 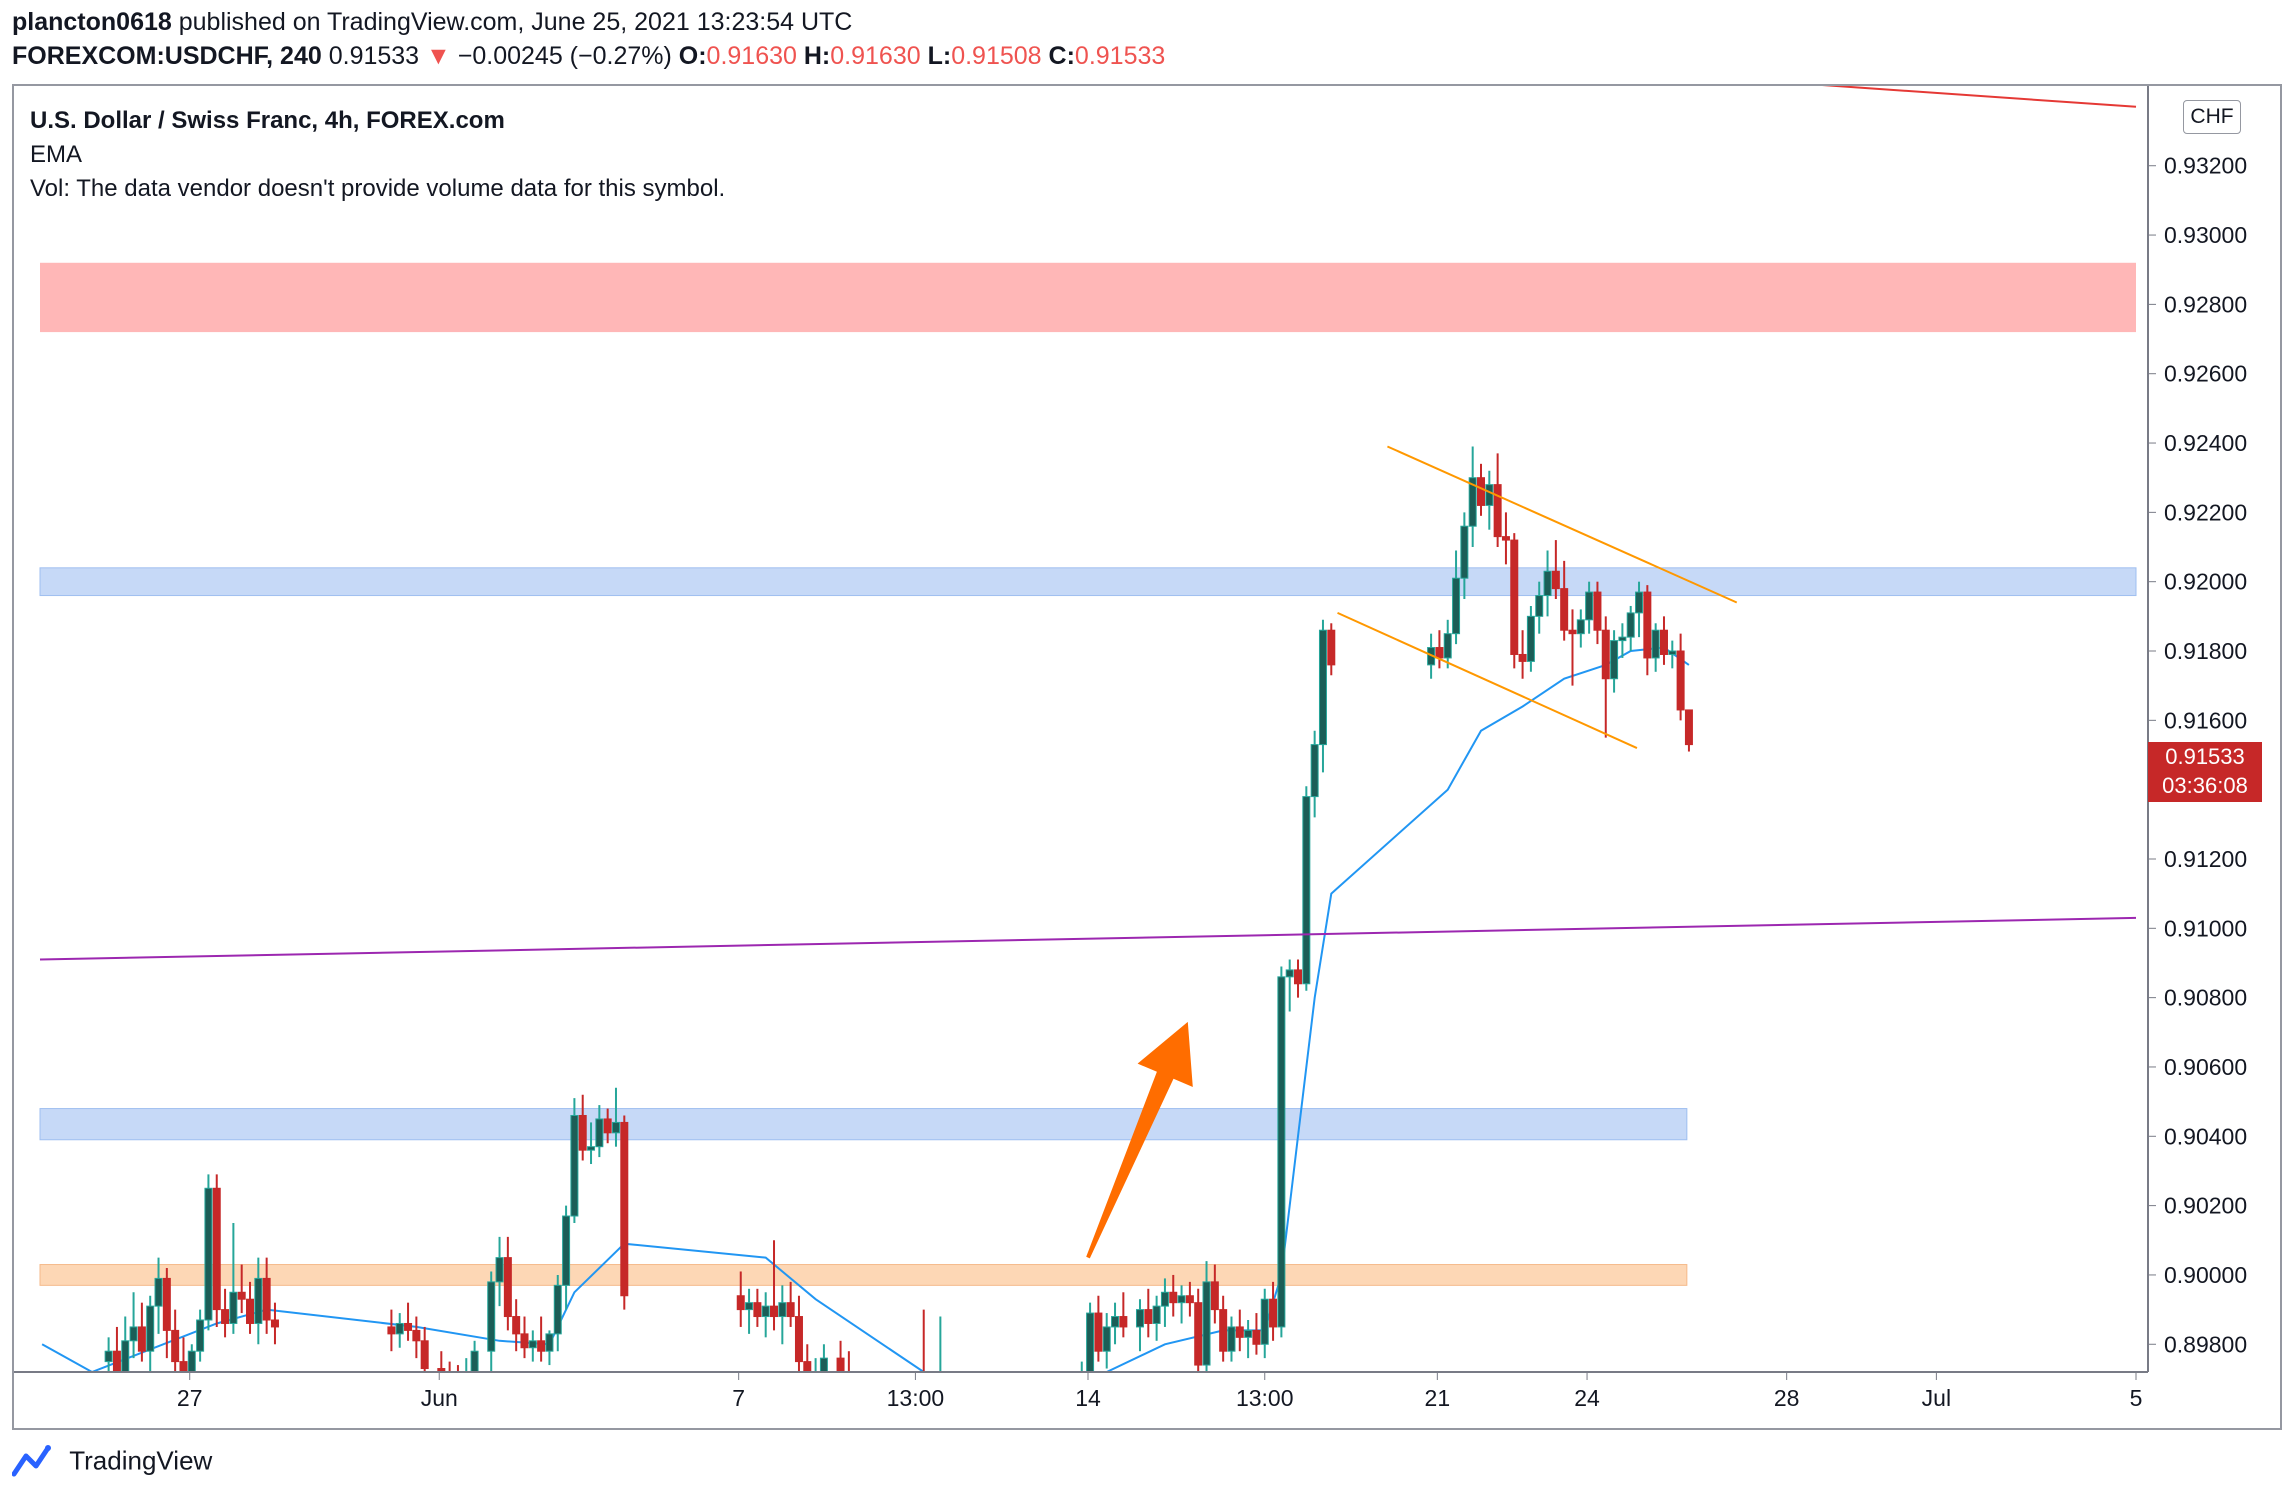 I want to click on open-value: 0.91630, so click(x=751, y=56).